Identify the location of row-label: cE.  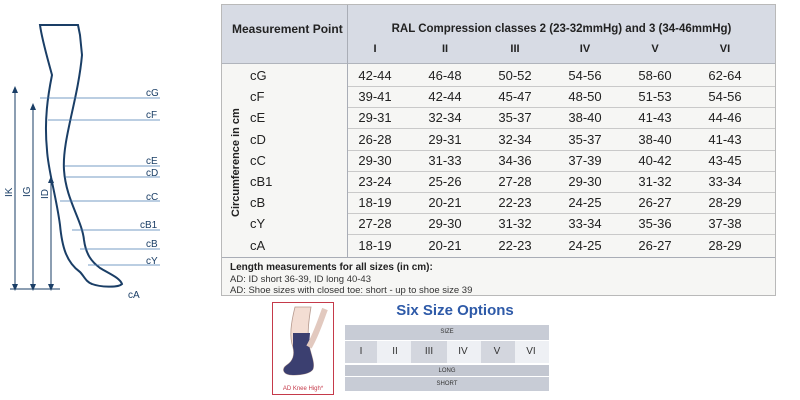
(258, 118).